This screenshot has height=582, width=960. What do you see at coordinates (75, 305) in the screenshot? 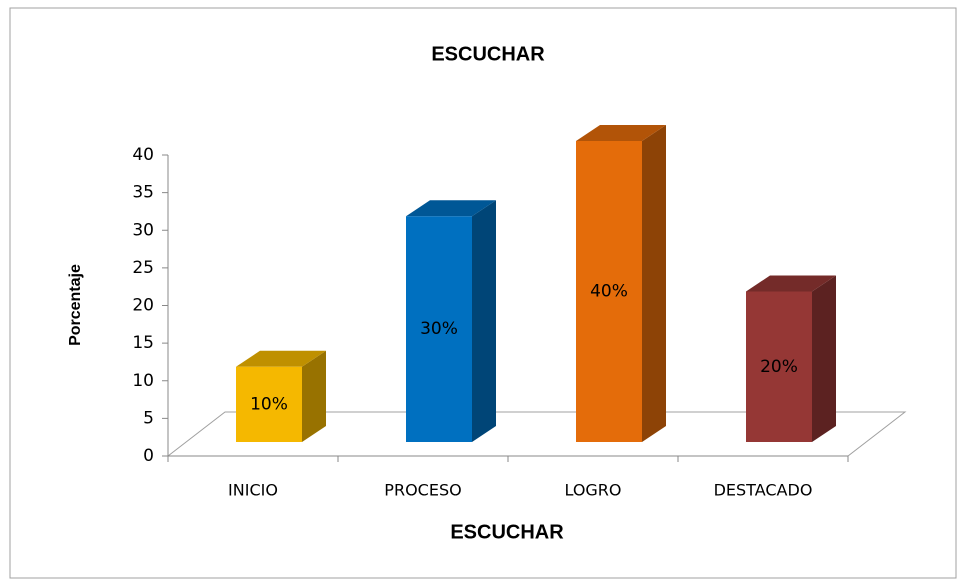
I see `y-axis-title: Porcentaje` at bounding box center [75, 305].